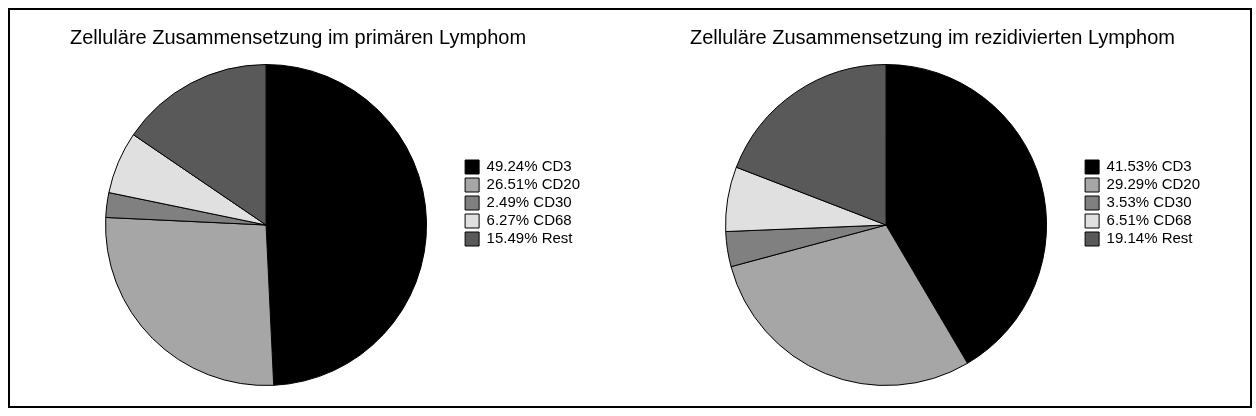 The height and width of the screenshot is (416, 1256). What do you see at coordinates (1149, 166) in the screenshot?
I see `legend-label: 41.53% CD3` at bounding box center [1149, 166].